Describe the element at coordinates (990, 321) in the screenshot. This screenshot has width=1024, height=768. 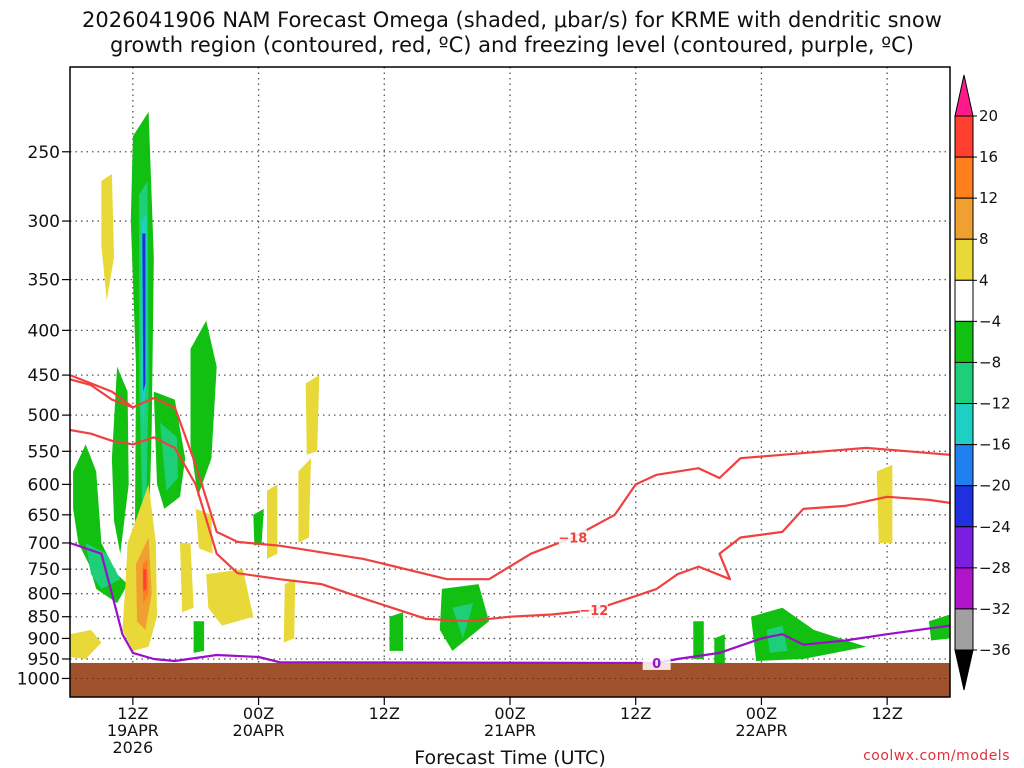
I see `colorbar-label: −4` at that location.